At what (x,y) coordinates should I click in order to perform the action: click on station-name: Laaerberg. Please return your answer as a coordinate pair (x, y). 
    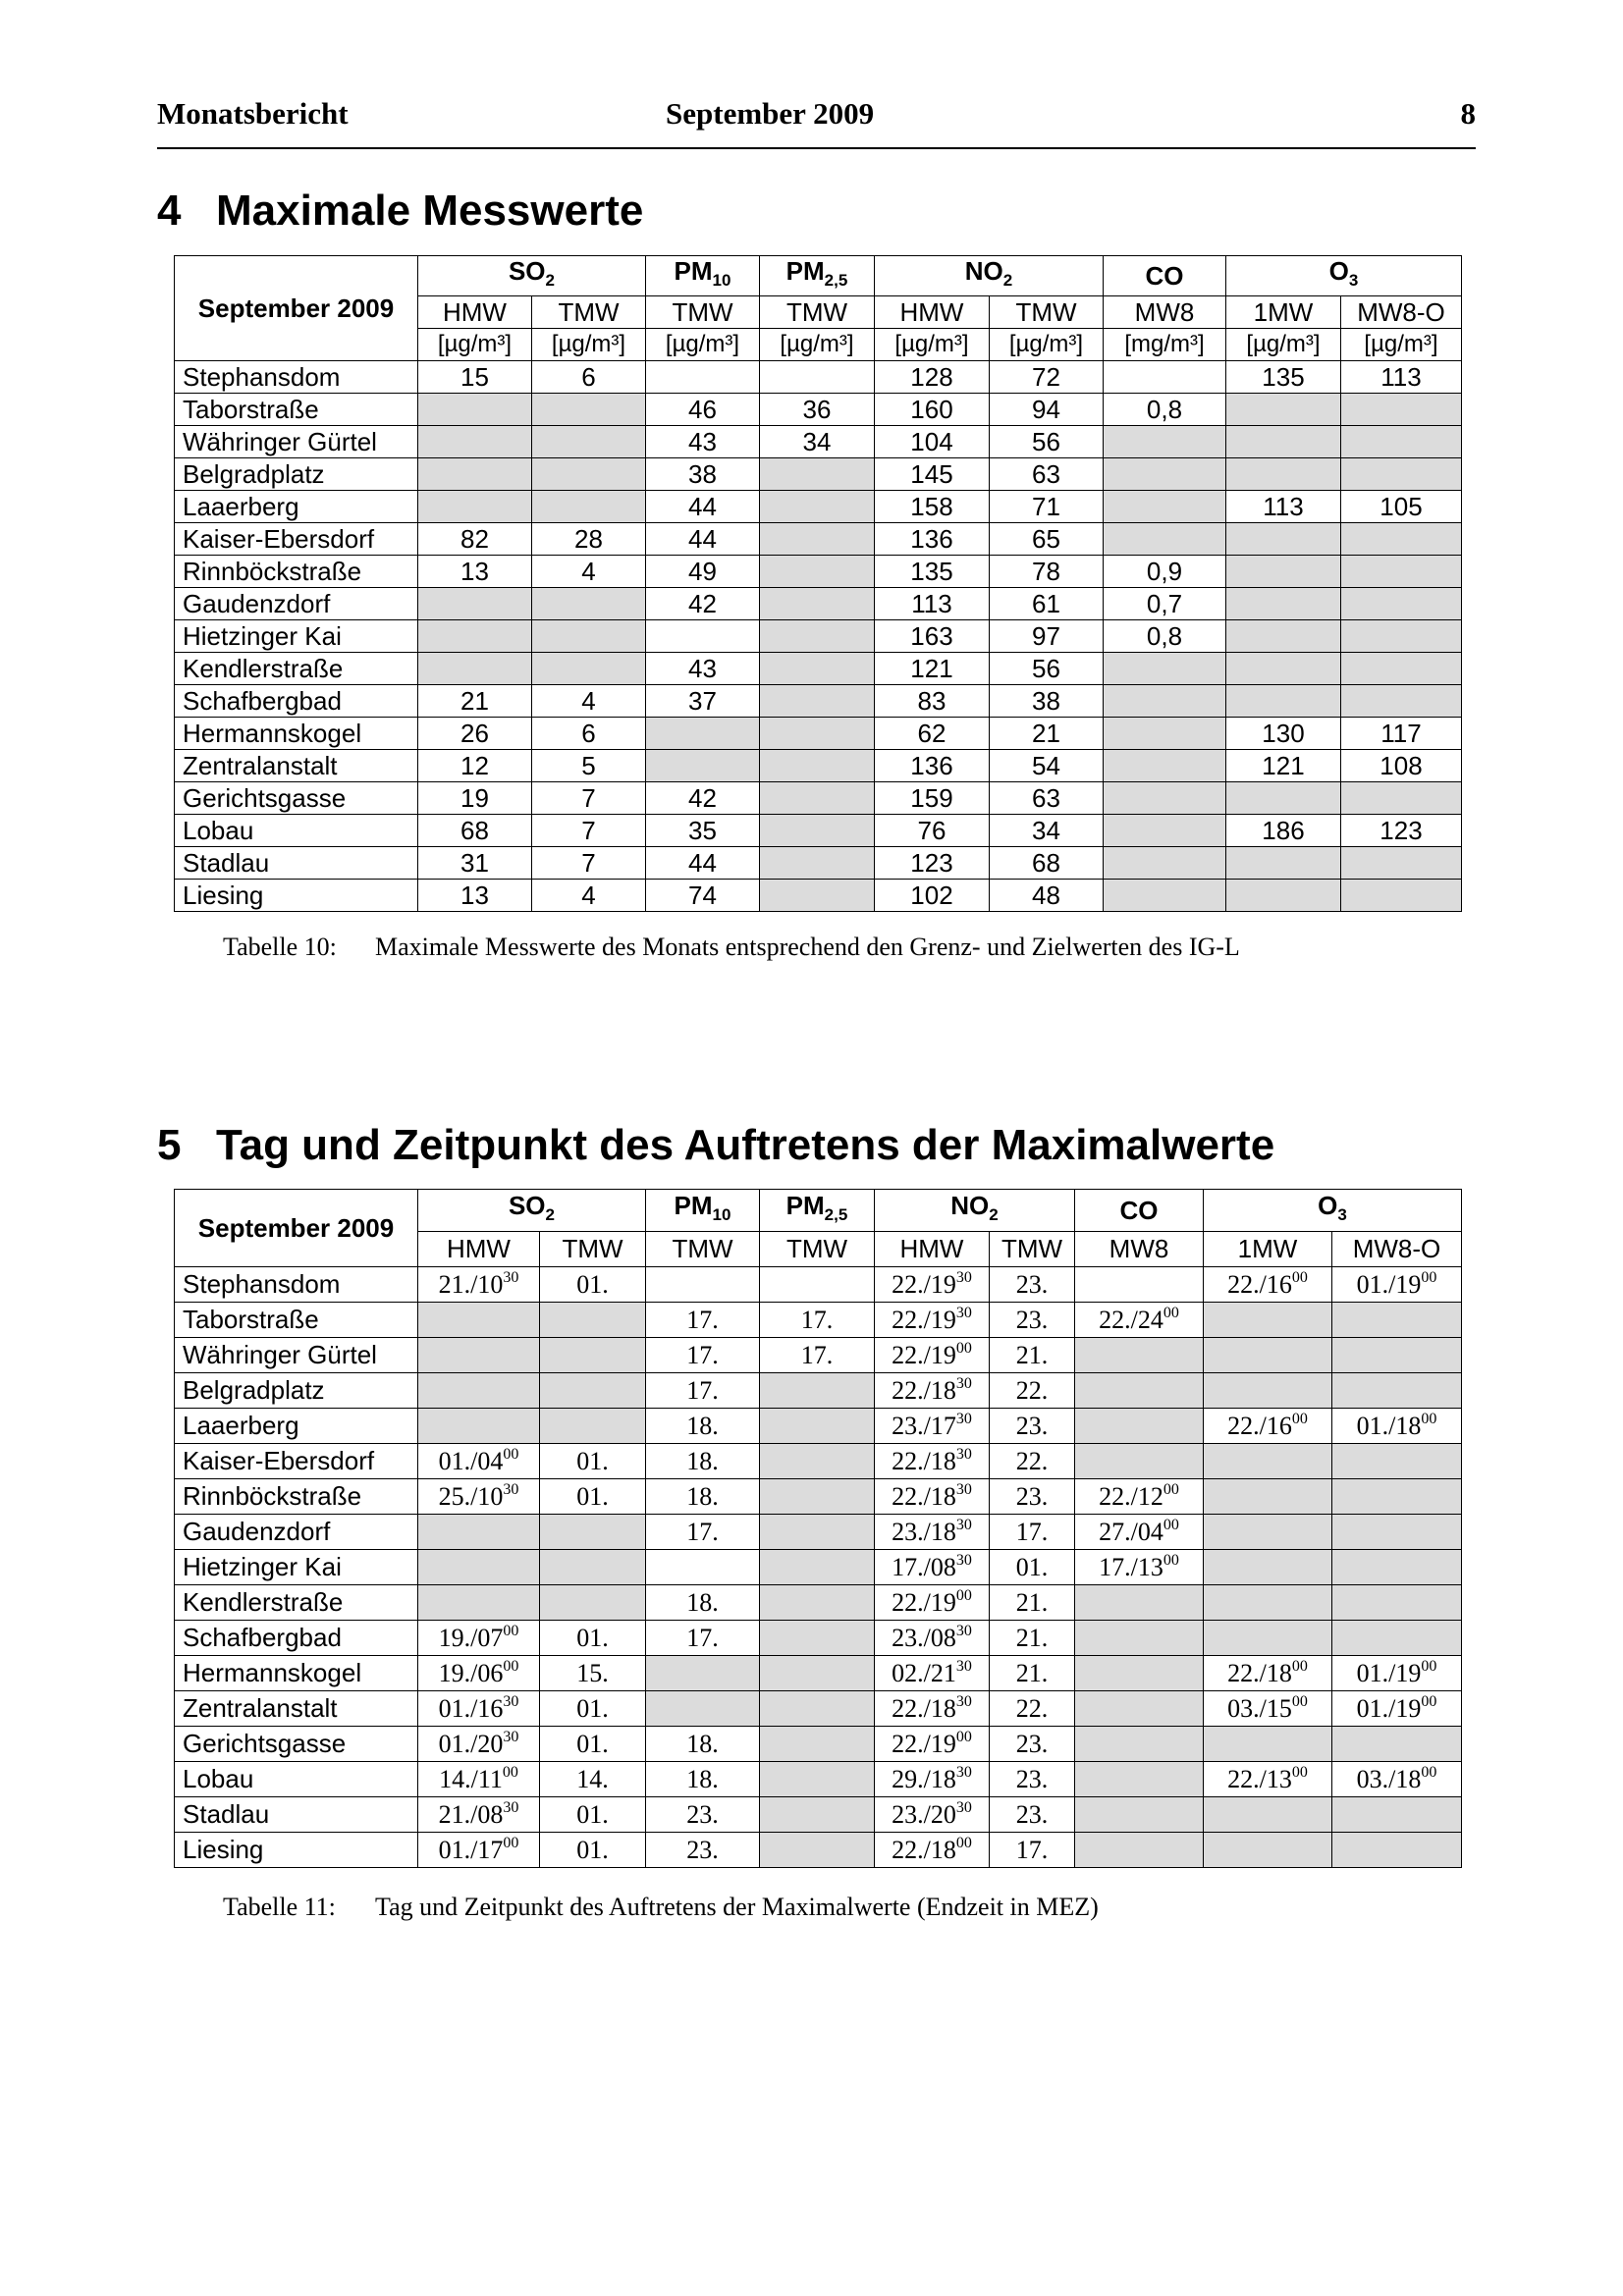
    Looking at the image, I should click on (296, 1426).